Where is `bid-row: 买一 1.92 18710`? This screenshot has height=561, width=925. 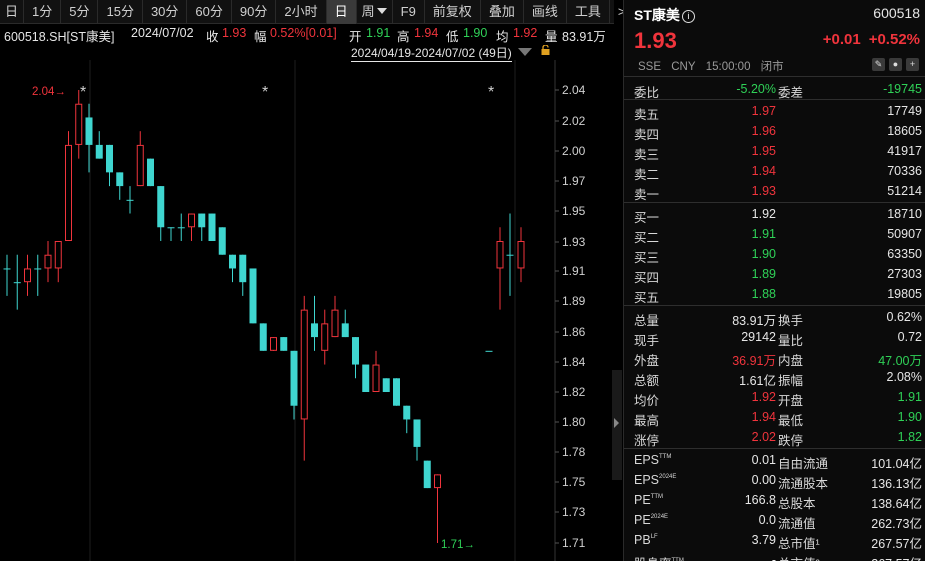 bid-row: 买一 1.92 18710 is located at coordinates (774, 214).